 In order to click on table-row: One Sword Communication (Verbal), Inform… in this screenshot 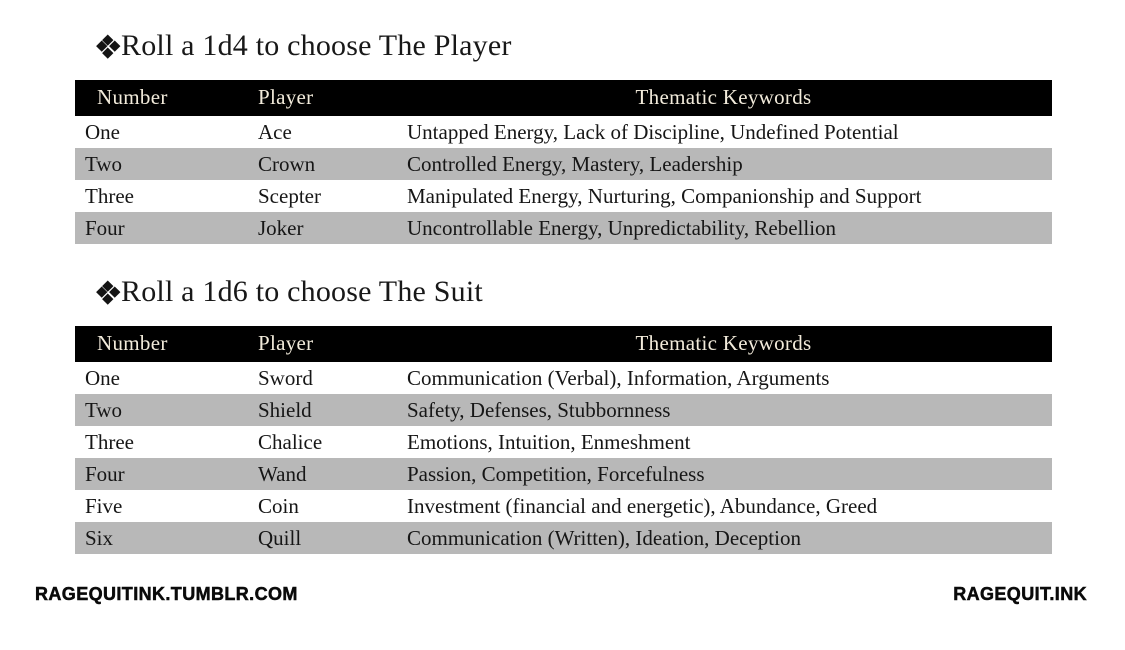, I will do `click(563, 378)`.